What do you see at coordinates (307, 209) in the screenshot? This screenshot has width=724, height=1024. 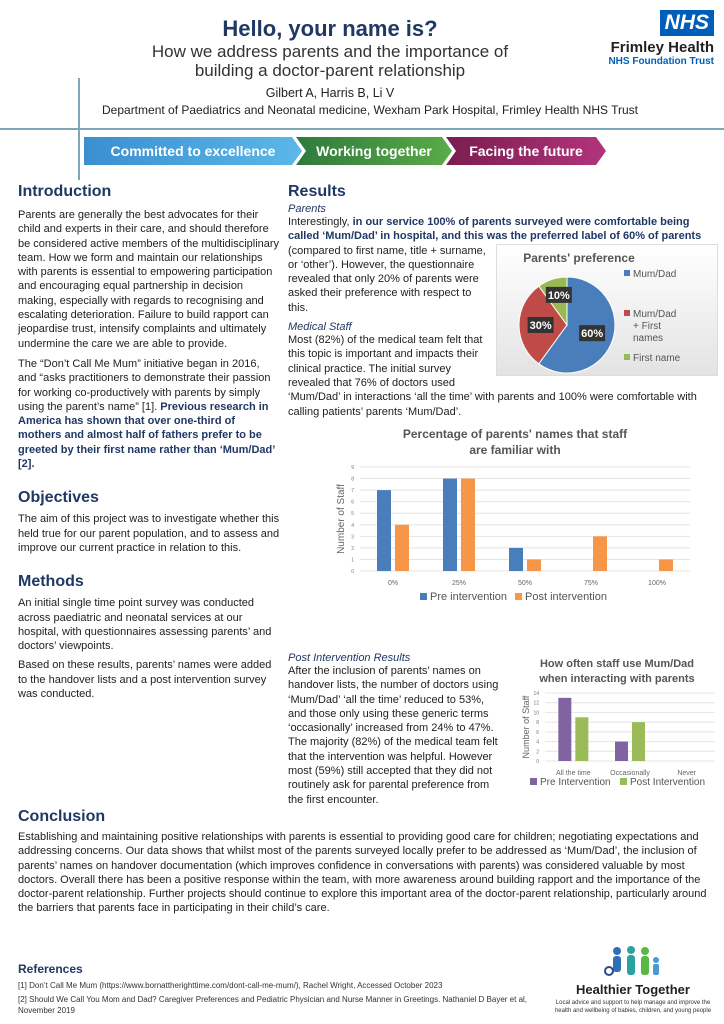 I see `parents-label: Parents` at bounding box center [307, 209].